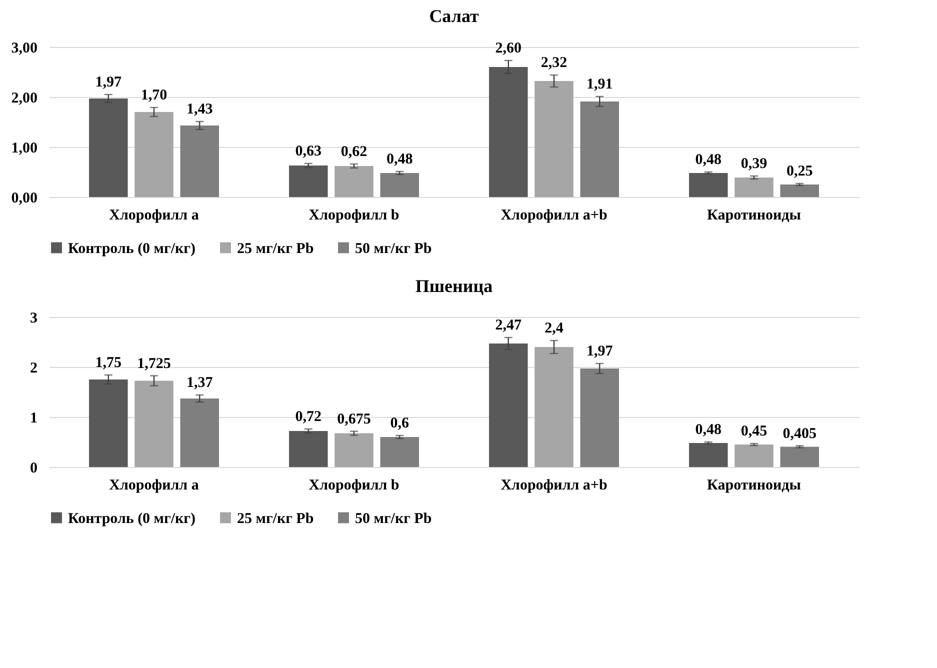 This screenshot has width=937, height=668. What do you see at coordinates (34, 468) in the screenshot?
I see `y-tick-label: 0` at bounding box center [34, 468].